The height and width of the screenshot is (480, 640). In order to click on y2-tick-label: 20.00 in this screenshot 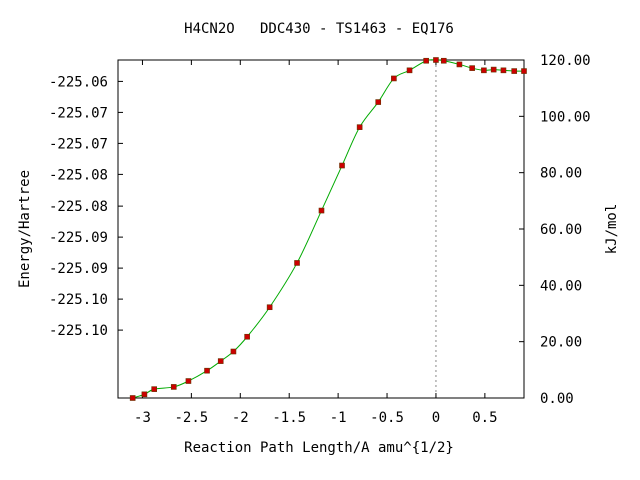, I will do `click(561, 343)`.